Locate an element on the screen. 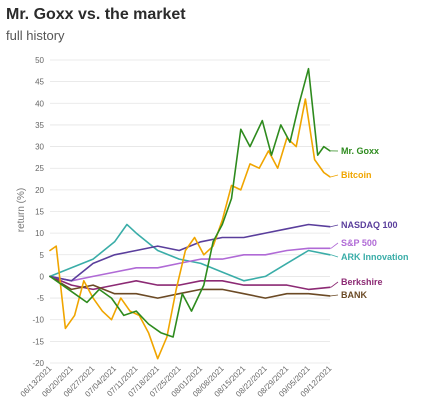  end-label-ark-innovation: ARK Innovation is located at coordinates (375, 257).